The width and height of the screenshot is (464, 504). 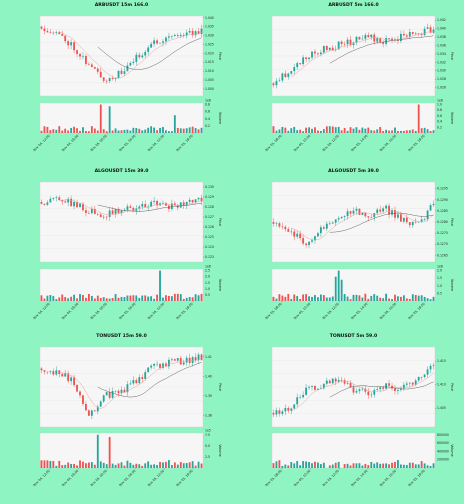 What do you see at coordinates (443, 451) in the screenshot?
I see `volume-tick-label: 400000` at bounding box center [443, 451].